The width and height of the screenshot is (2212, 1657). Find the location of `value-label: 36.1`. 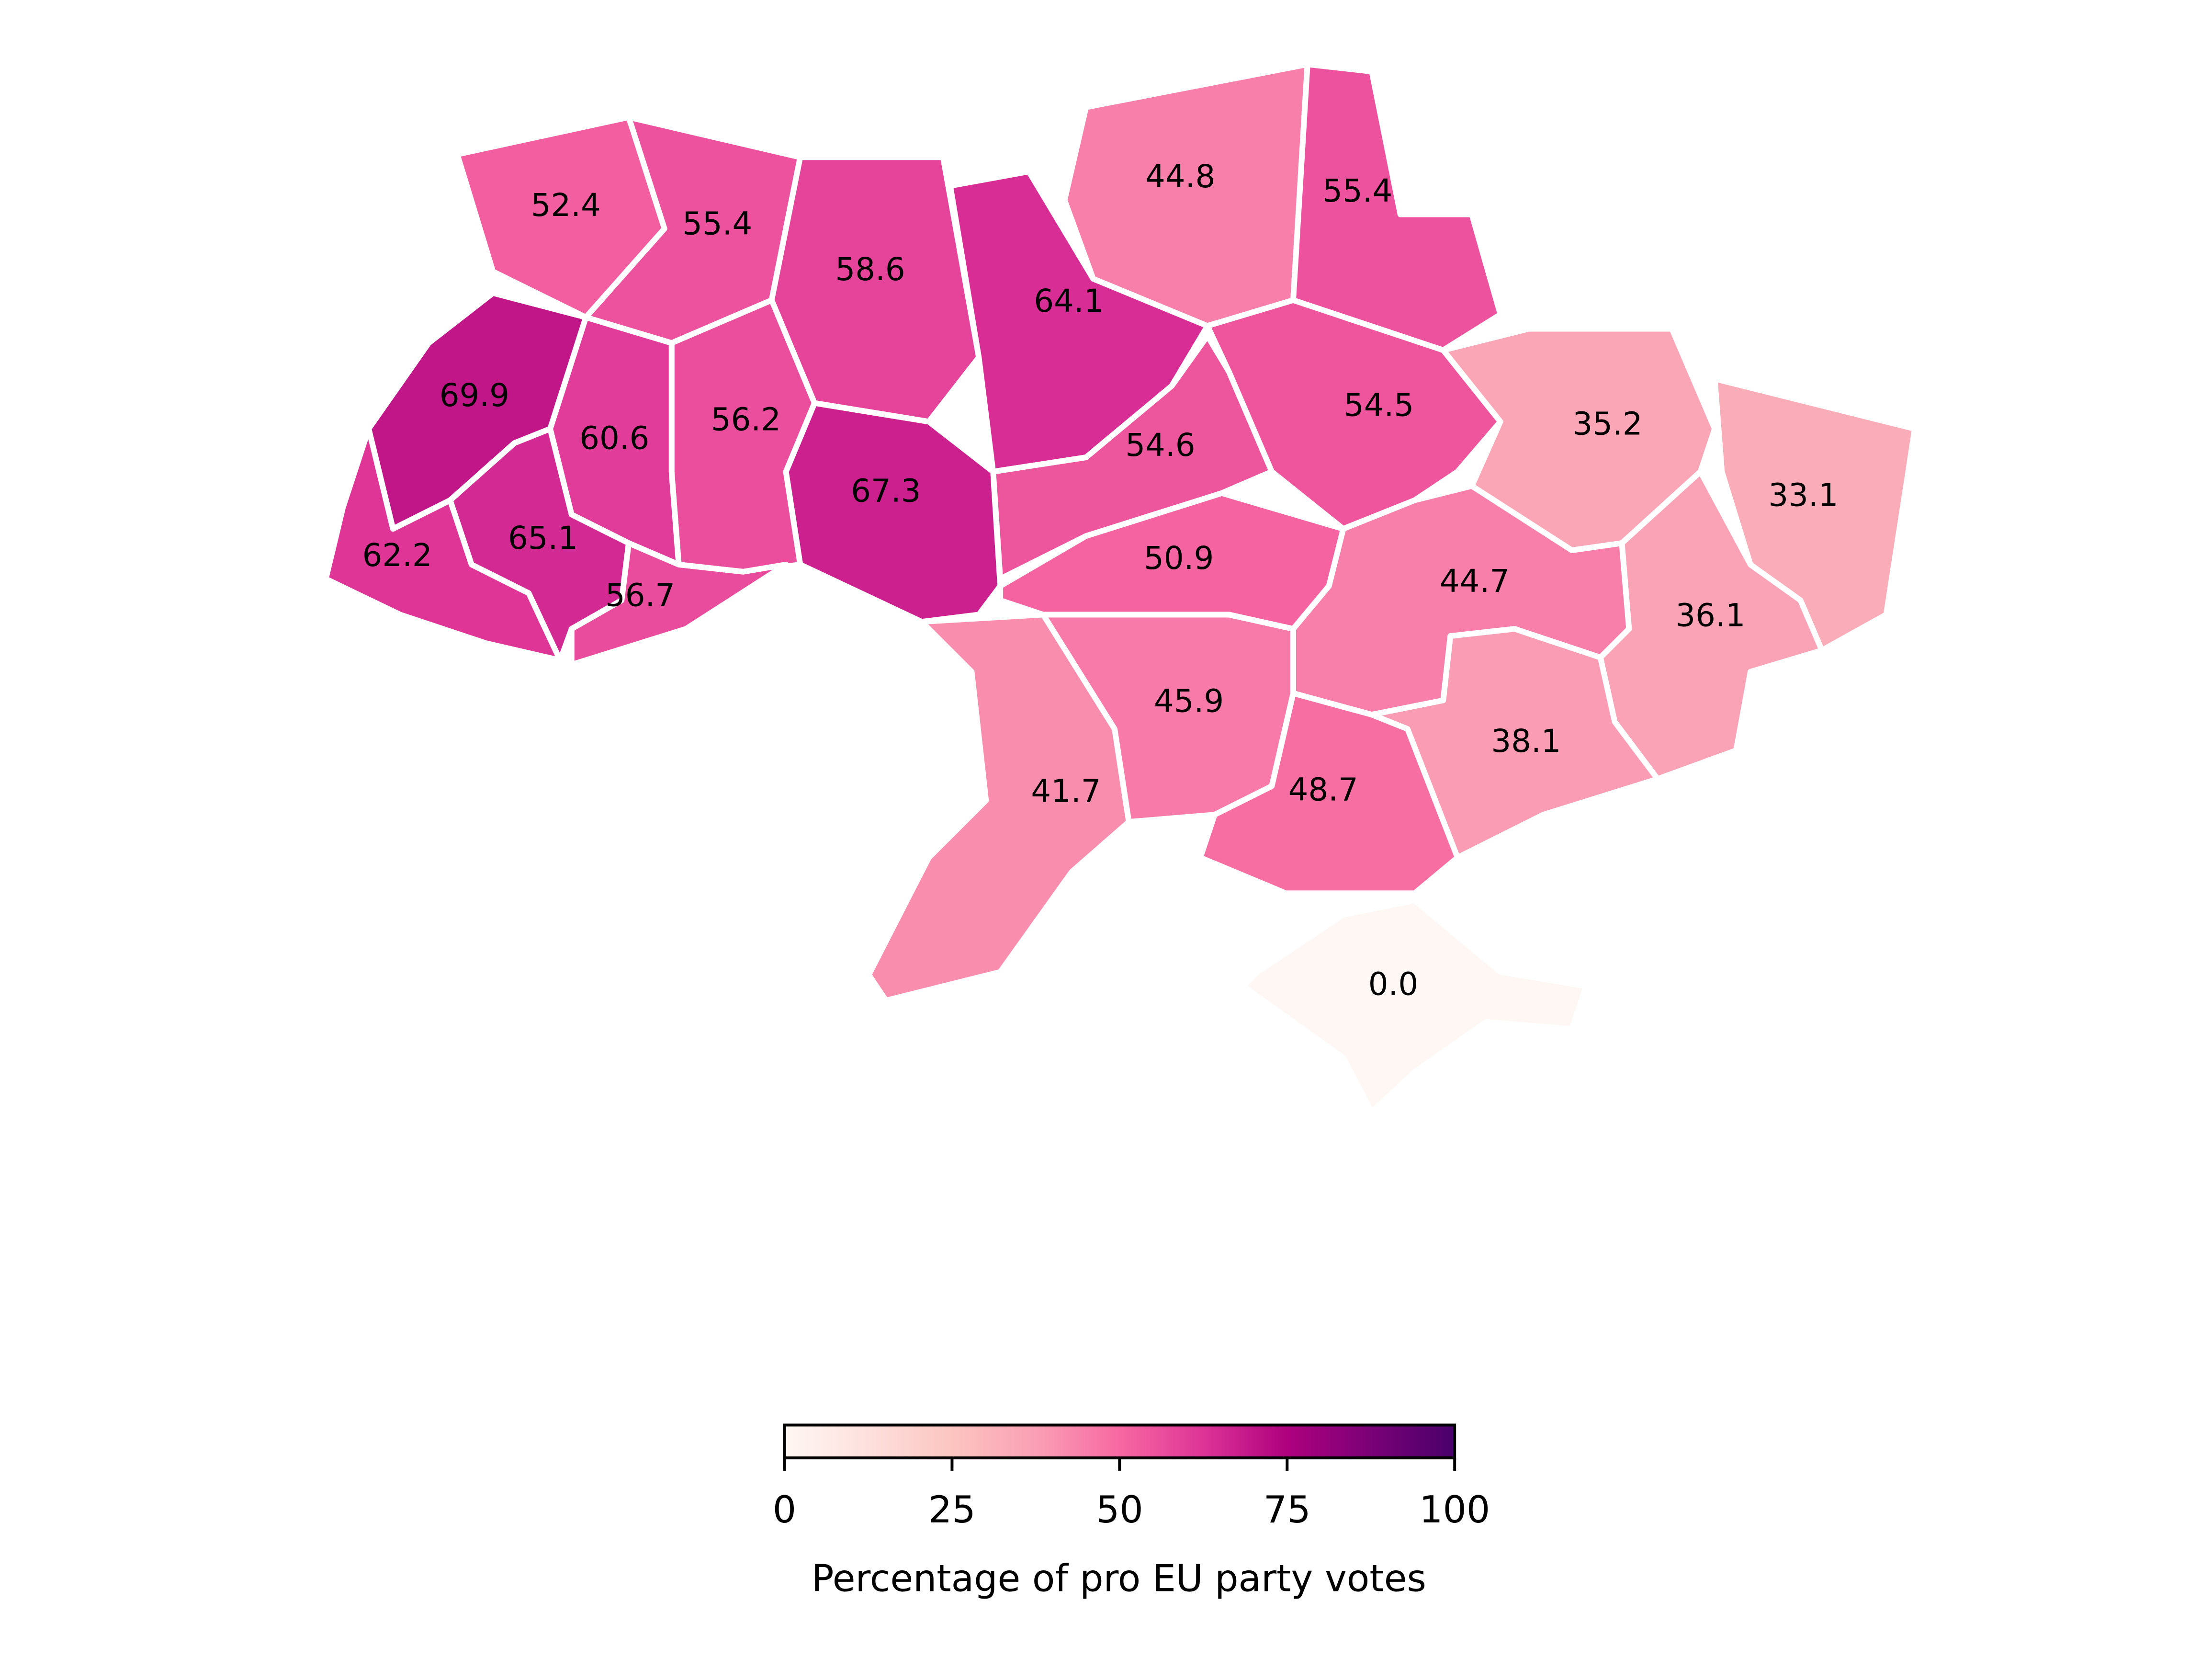

value-label: 36.1 is located at coordinates (1710, 615).